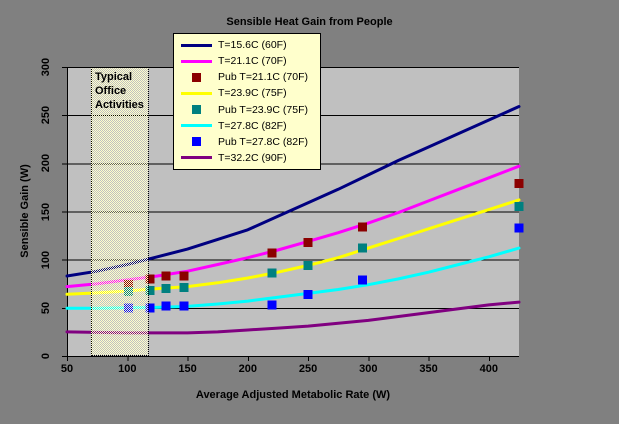  What do you see at coordinates (247, 369) in the screenshot?
I see `x-tick-label: 200` at bounding box center [247, 369].